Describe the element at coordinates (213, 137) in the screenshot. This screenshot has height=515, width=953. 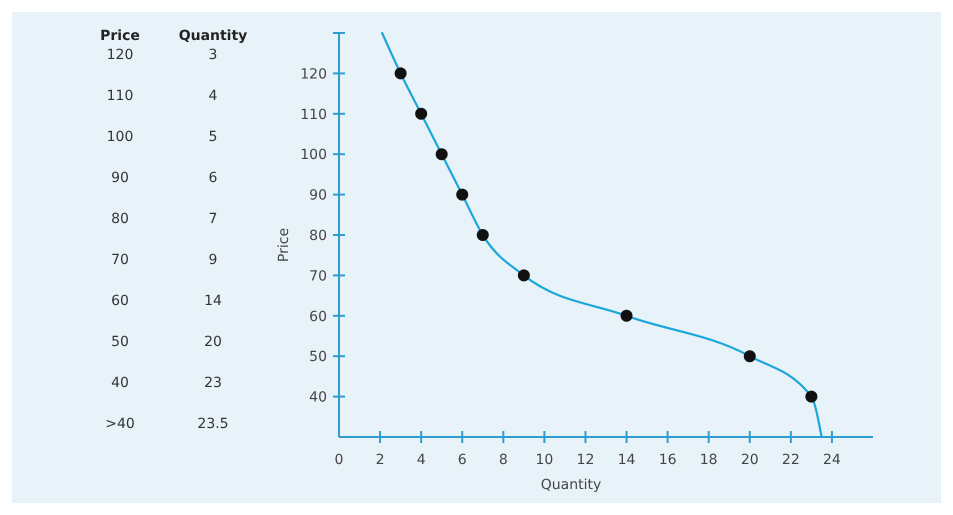
I see `text: 5` at that location.